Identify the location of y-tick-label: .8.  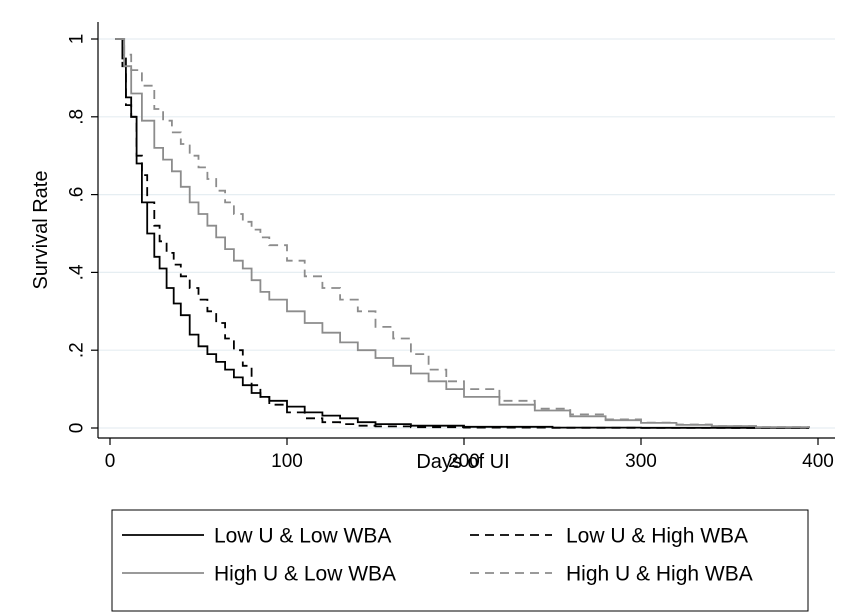
(77, 117).